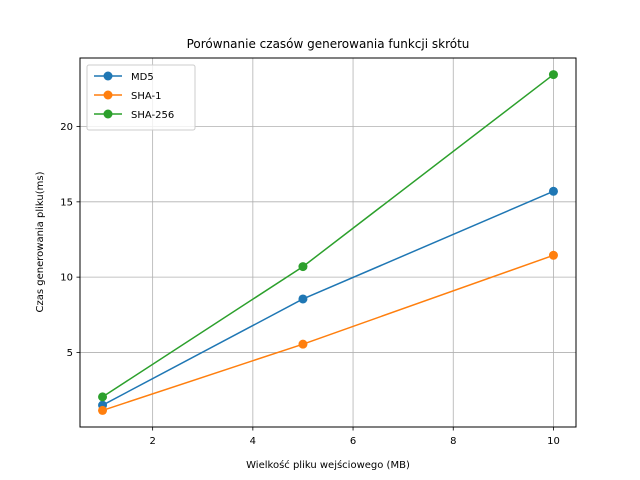 Image resolution: width=640 pixels, height=480 pixels. What do you see at coordinates (152, 441) in the screenshot?
I see `x-tick-label: 2` at bounding box center [152, 441].